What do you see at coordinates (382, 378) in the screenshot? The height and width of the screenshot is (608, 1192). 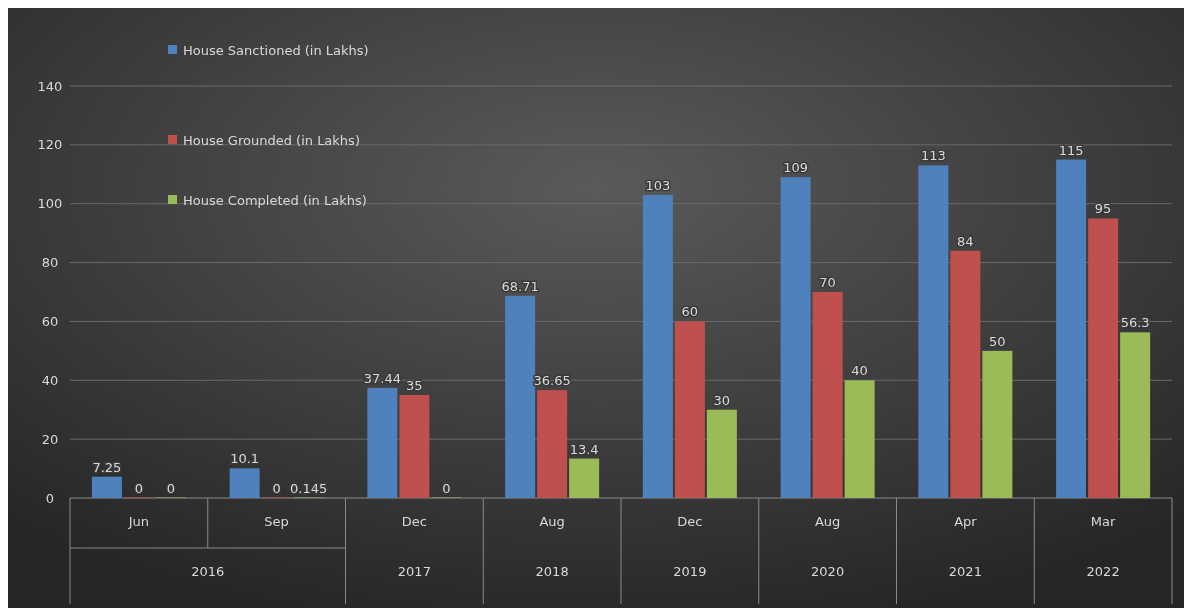 I see `data-label: 37.44` at bounding box center [382, 378].